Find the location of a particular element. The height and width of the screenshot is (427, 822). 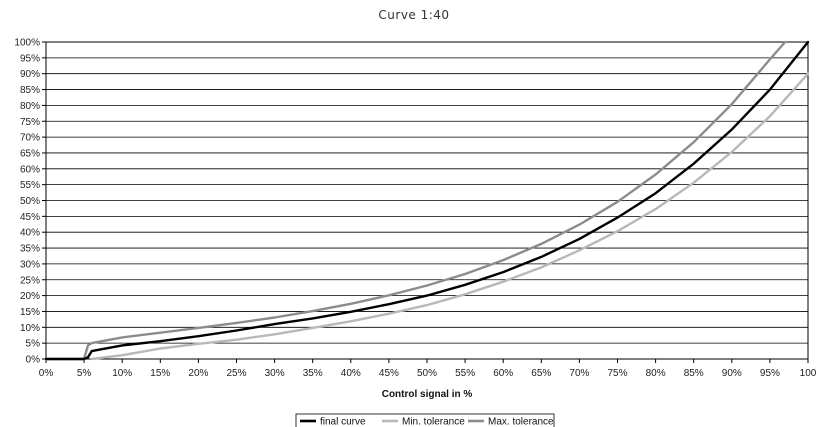

y-tick-label: 55% is located at coordinates (30, 185).